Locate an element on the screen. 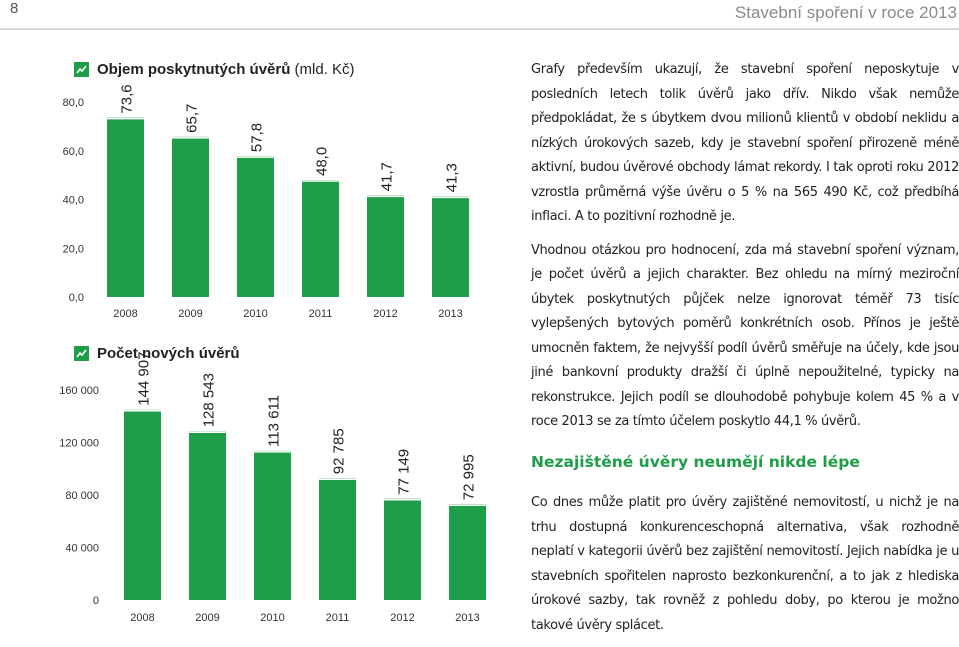 This screenshot has width=959, height=647. chart1-value-label: 41,7 is located at coordinates (387, 176).